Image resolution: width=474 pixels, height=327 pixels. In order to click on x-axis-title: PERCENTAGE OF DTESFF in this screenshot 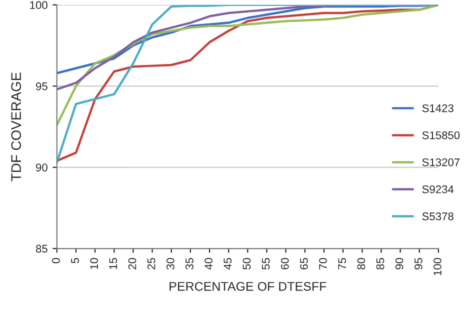, I will do `click(248, 286)`.